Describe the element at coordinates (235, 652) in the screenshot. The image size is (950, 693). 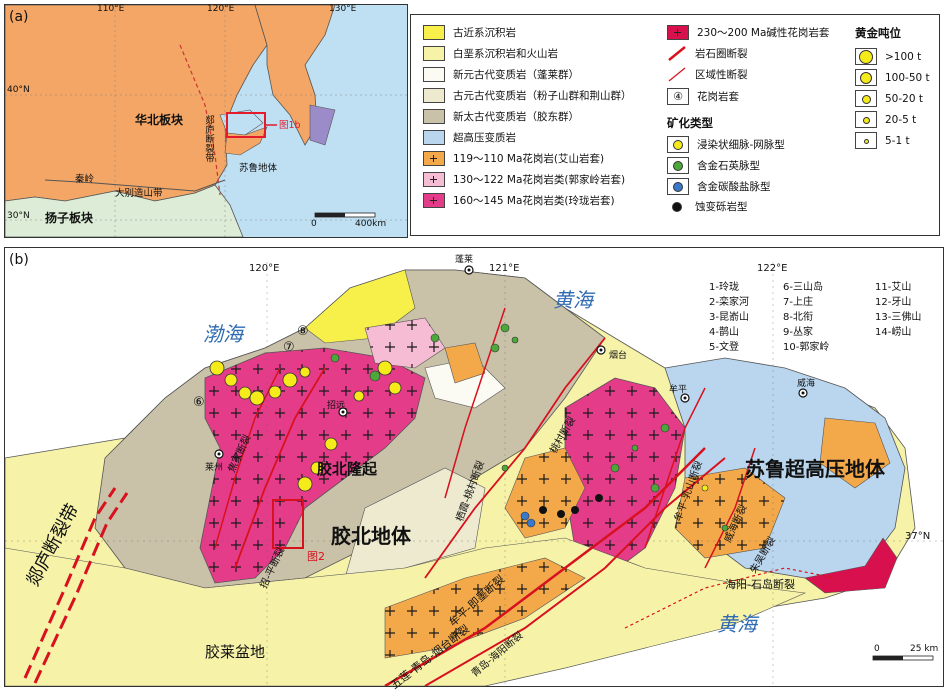
I see `jiaolai-basin-label: 胶莱盆地` at that location.